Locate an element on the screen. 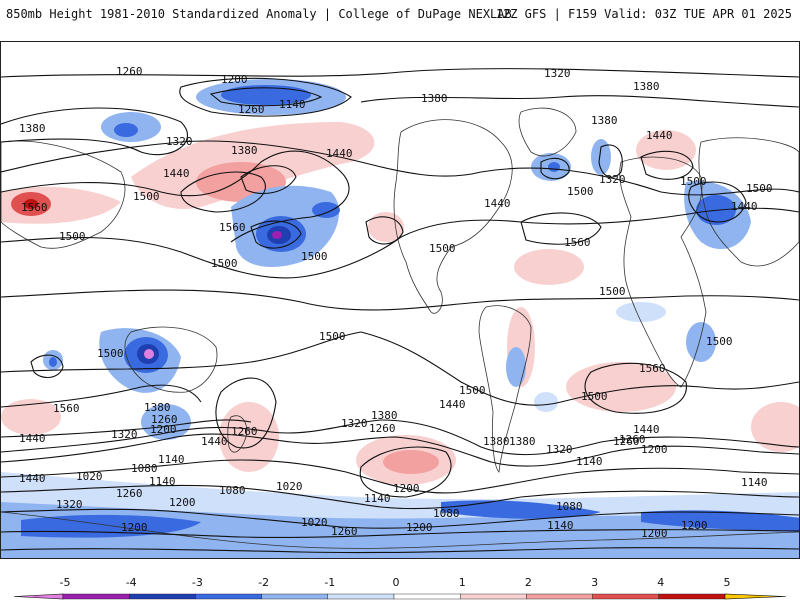  colorbar-min-arrow is located at coordinates (38, 596).